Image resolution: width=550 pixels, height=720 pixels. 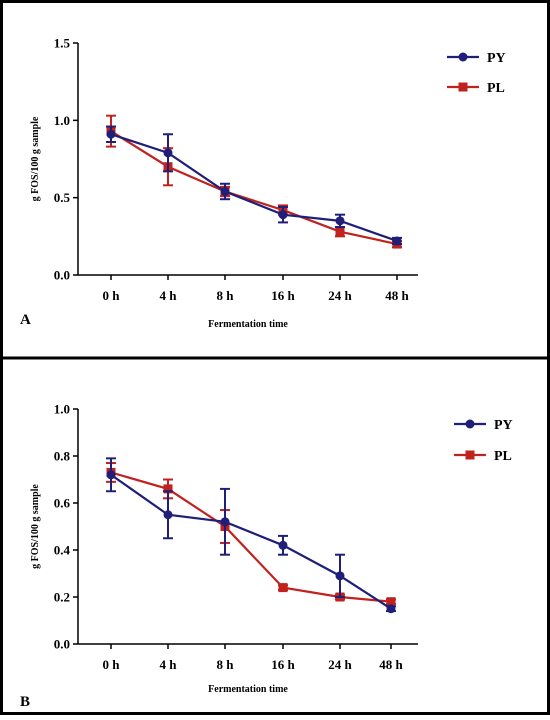 What do you see at coordinates (62, 503) in the screenshot?
I see `y-tick-label: 0.6` at bounding box center [62, 503].